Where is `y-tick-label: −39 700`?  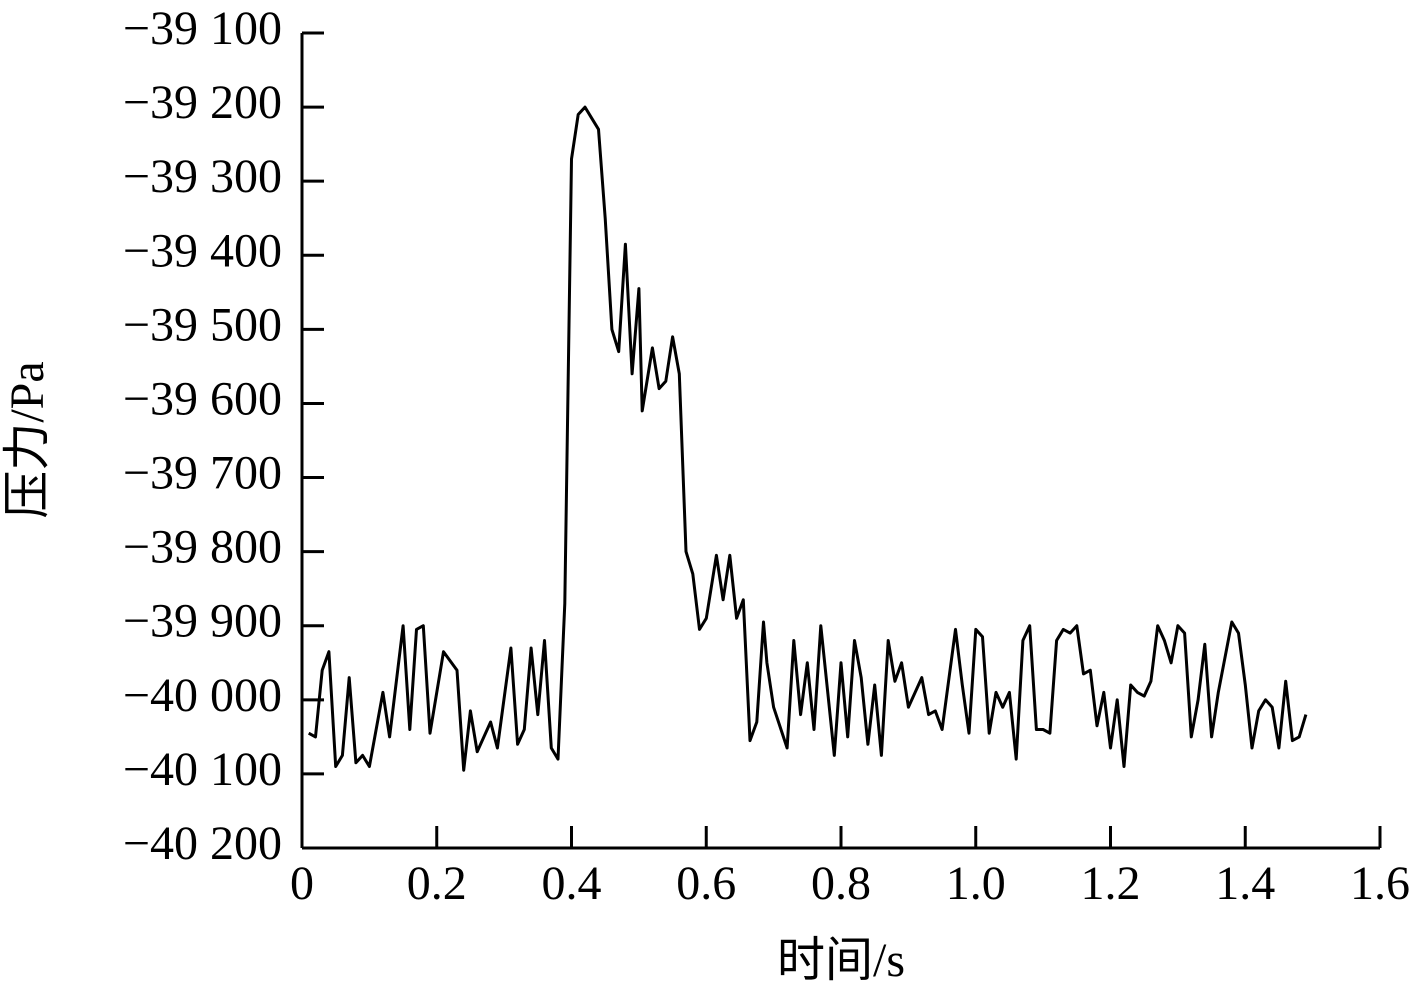
y-tick-label: −39 700 is located at coordinates (202, 473).